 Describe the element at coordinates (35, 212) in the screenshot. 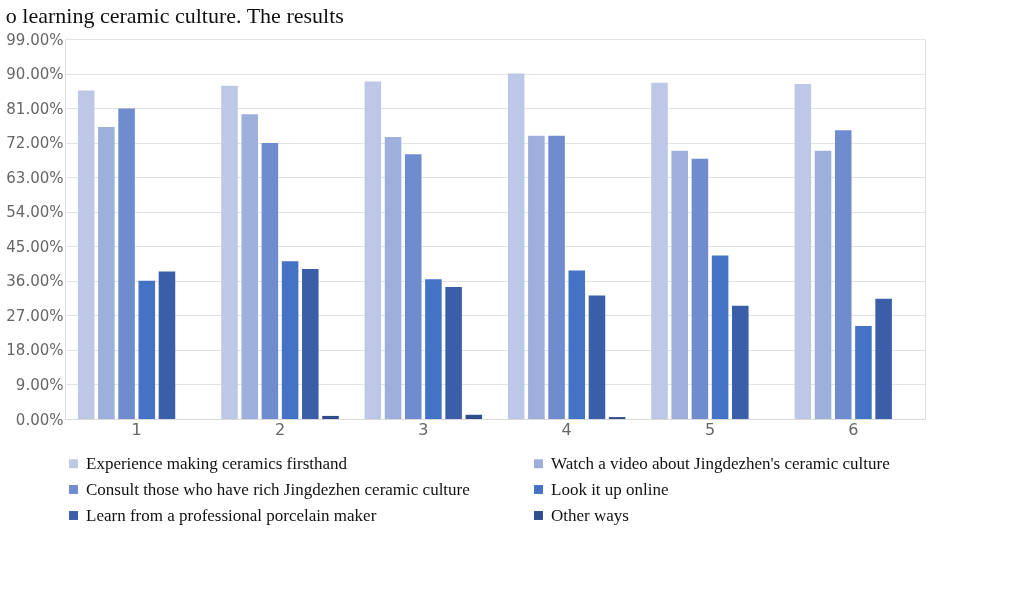

I see `y-tick-label: 54.00%` at that location.